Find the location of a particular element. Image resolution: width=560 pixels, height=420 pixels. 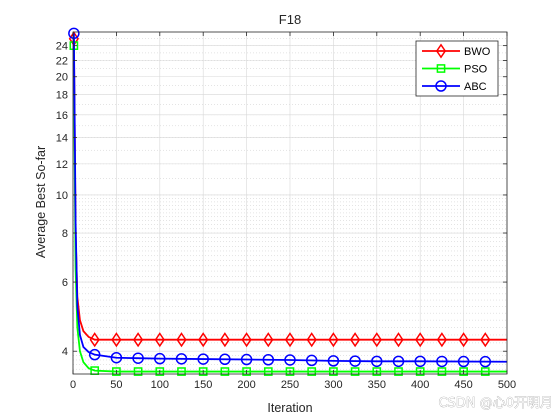

x-tick-label: 0 is located at coordinates (73, 385).